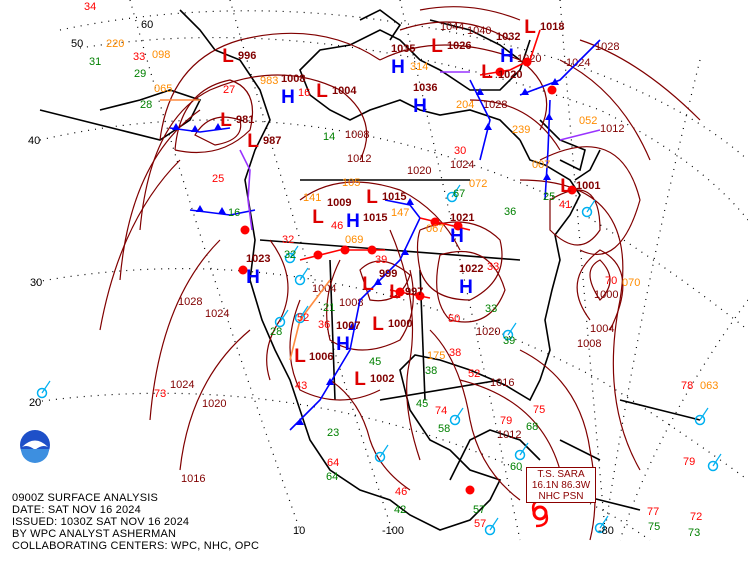 This screenshot has width=748, height=562. Describe the element at coordinates (540, 513) in the screenshot. I see `tropical-storm-symbol` at that location.